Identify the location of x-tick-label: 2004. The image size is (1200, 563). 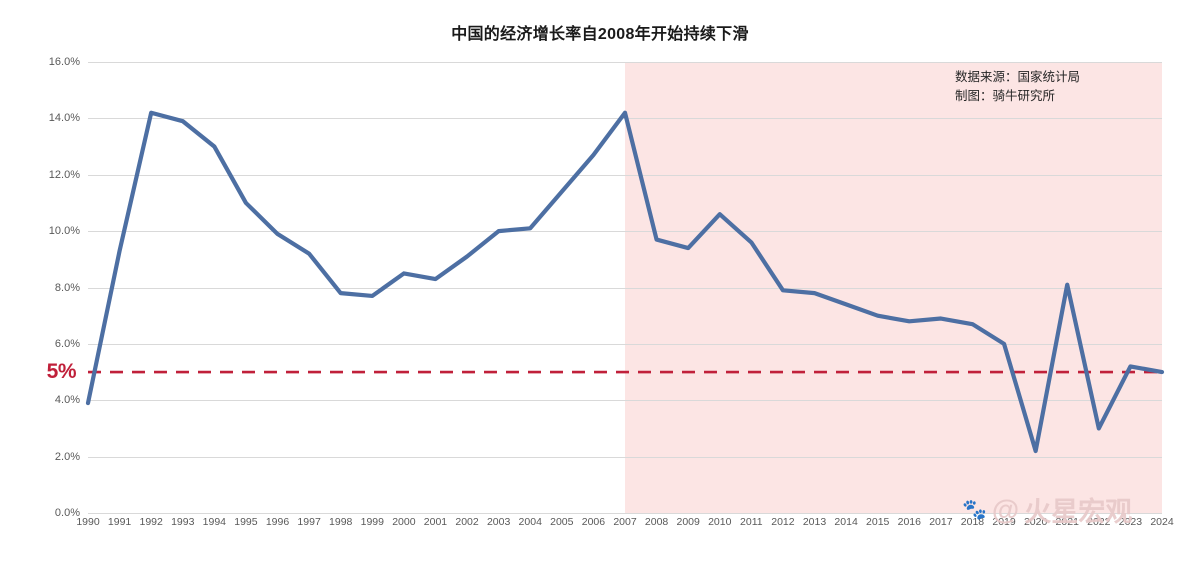
(530, 522).